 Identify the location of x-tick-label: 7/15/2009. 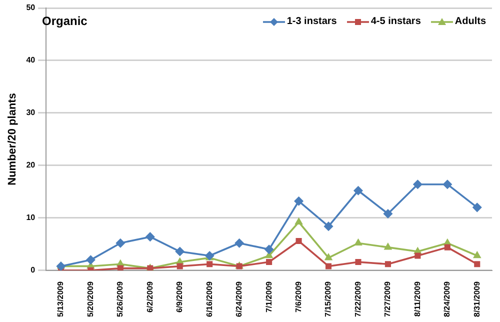
(328, 299).